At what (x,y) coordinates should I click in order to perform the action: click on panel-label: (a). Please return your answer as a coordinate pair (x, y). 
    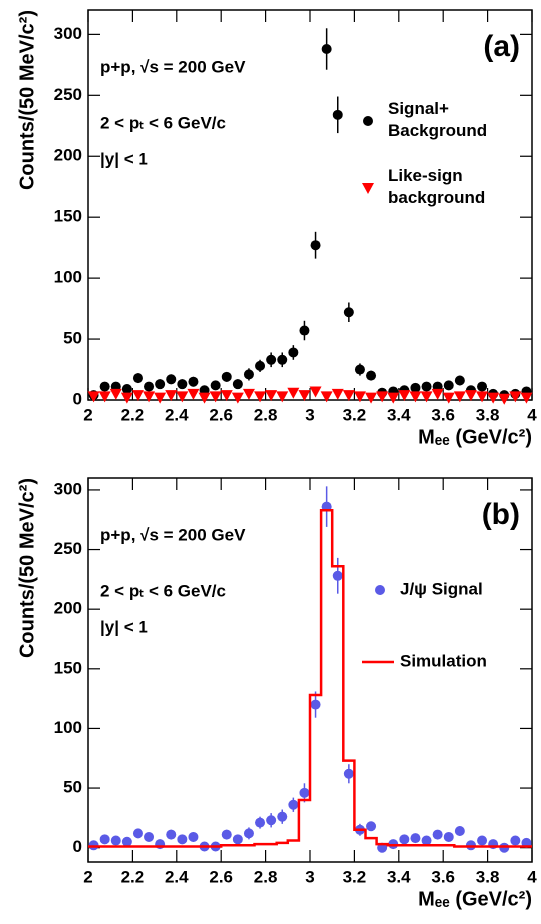
    Looking at the image, I should click on (501, 46).